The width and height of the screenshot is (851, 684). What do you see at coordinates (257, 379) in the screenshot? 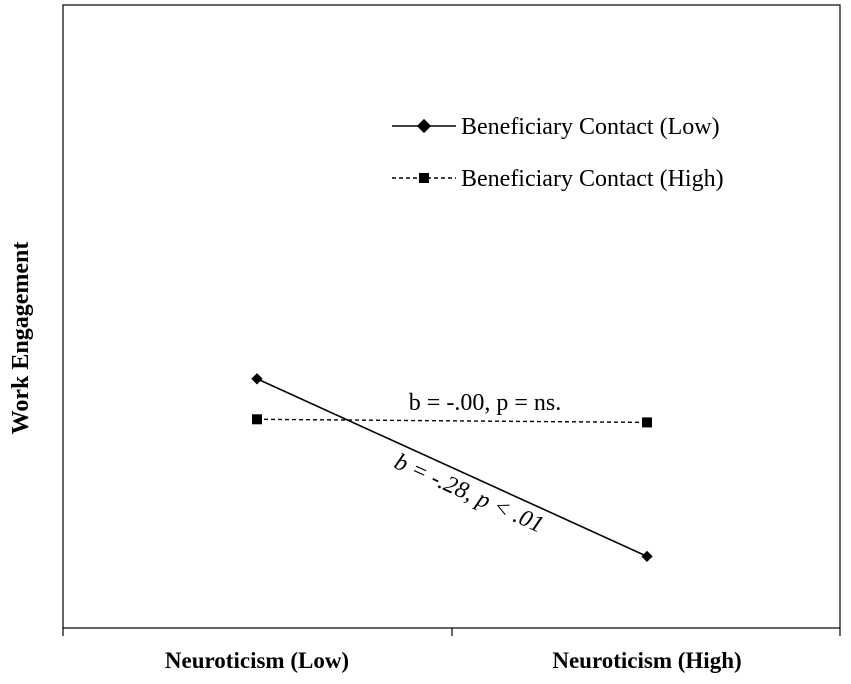
I see `data-point-beneficiary-contact-low-low` at bounding box center [257, 379].